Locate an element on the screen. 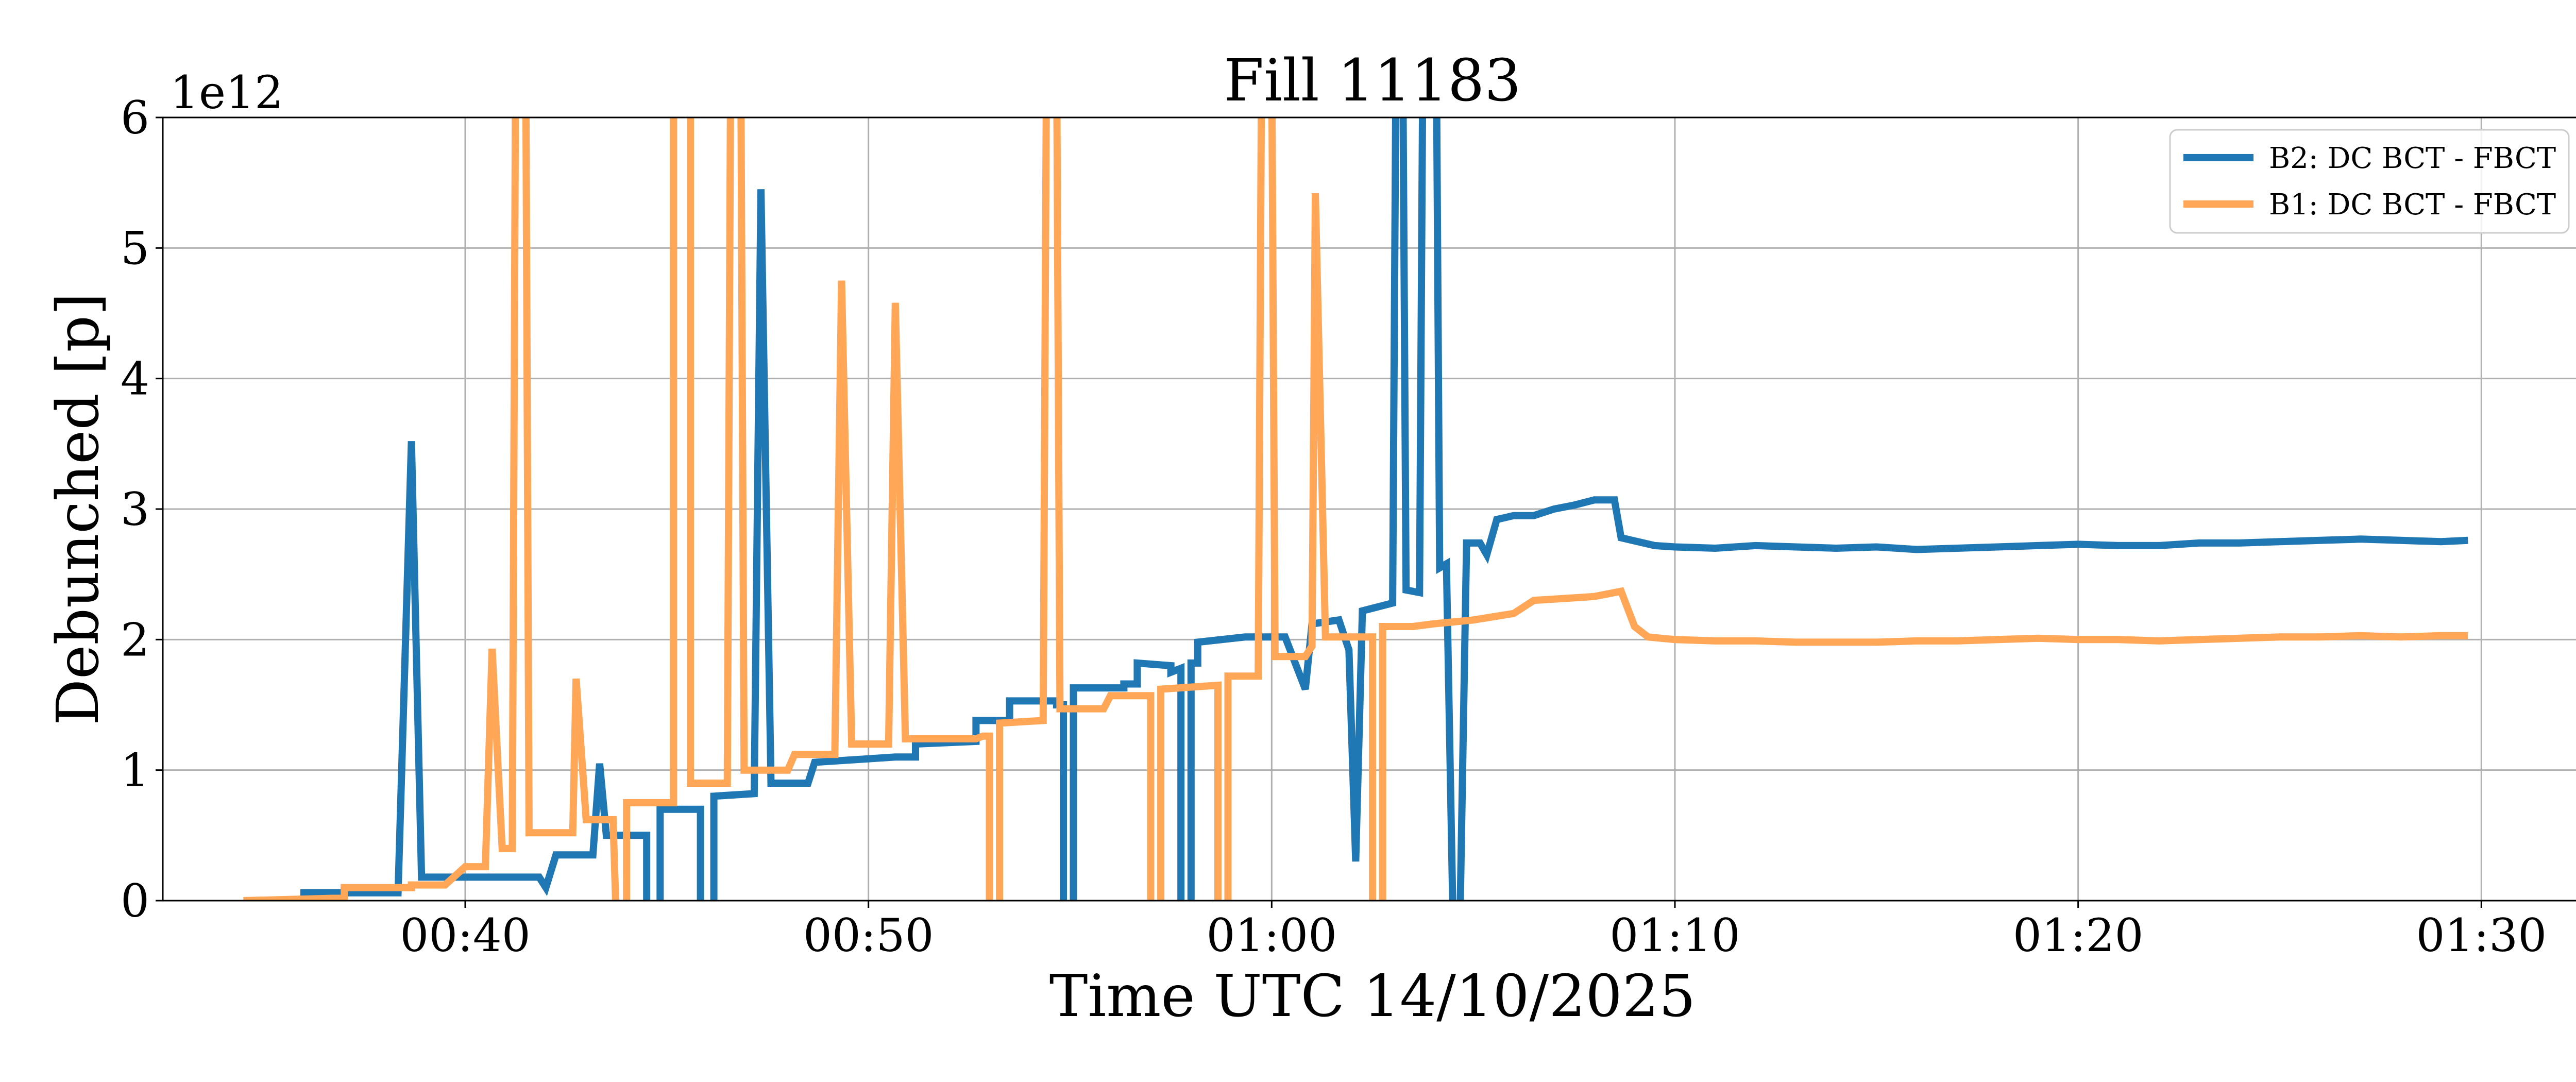 The height and width of the screenshot is (1082, 2576). x-tick-label: 01:20 is located at coordinates (2078, 936).